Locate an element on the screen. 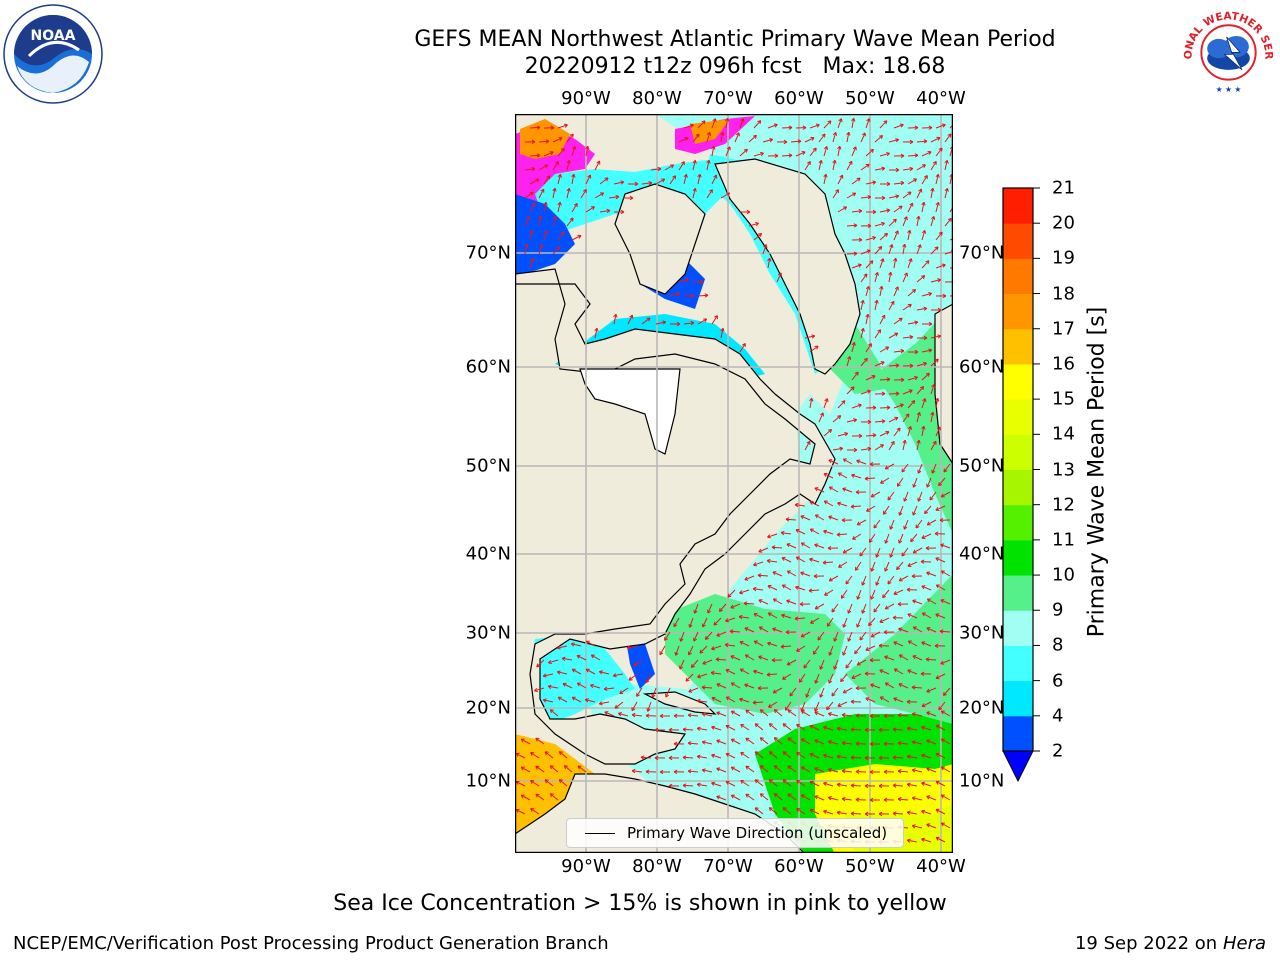 This screenshot has width=1280, height=960. lat-tick-right: 70°N is located at coordinates (982, 253).